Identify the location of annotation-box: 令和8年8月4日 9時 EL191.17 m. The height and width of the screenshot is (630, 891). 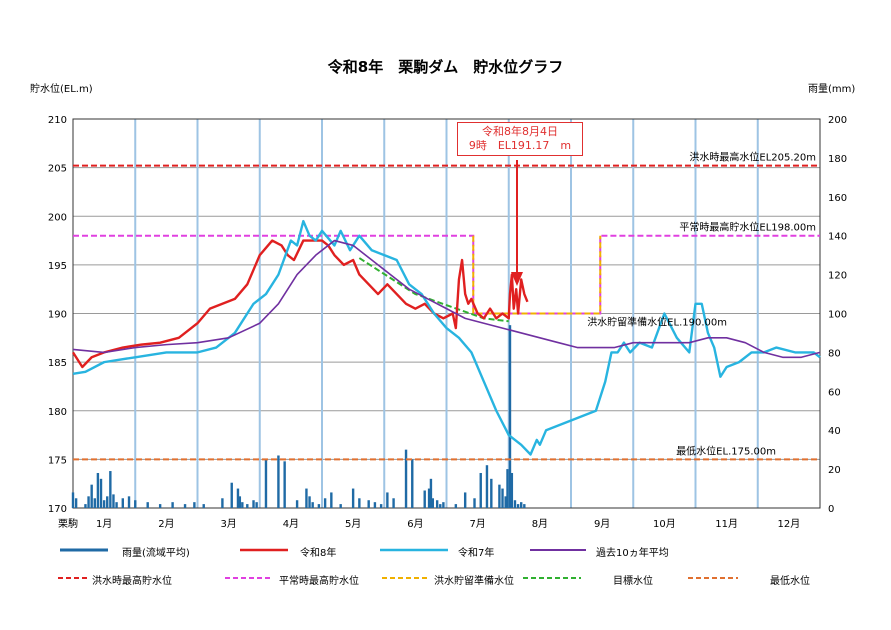
(520, 139).